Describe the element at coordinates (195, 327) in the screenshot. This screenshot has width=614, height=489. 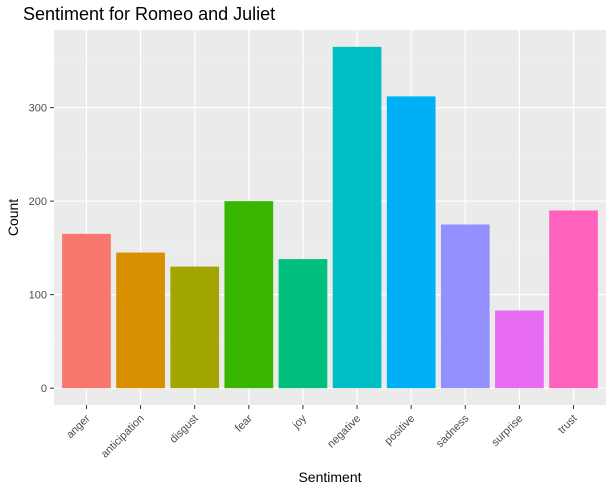
I see `bar-disgust` at that location.